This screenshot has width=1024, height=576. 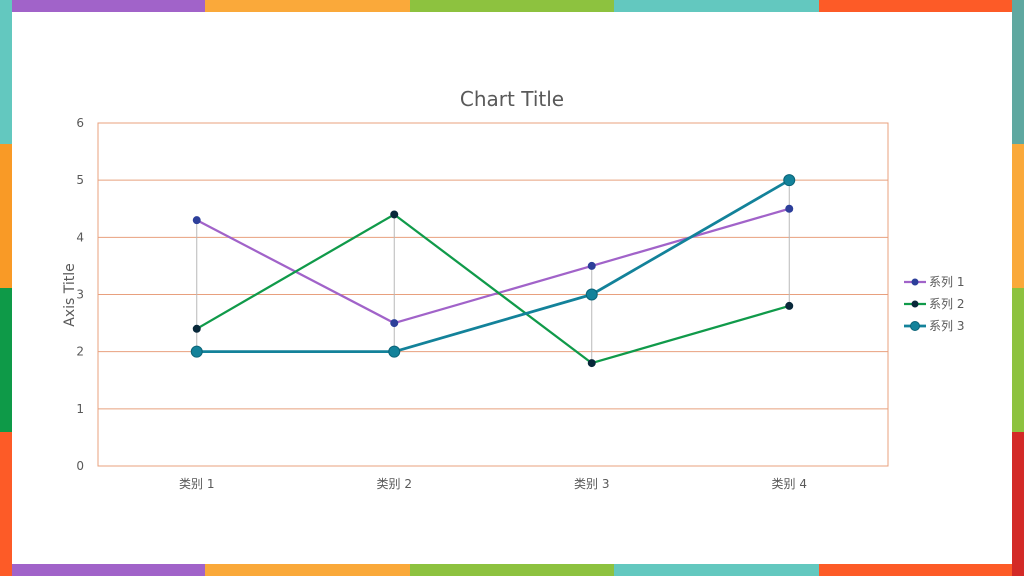 I want to click on legend-label: 系列 1, so click(x=946, y=282).